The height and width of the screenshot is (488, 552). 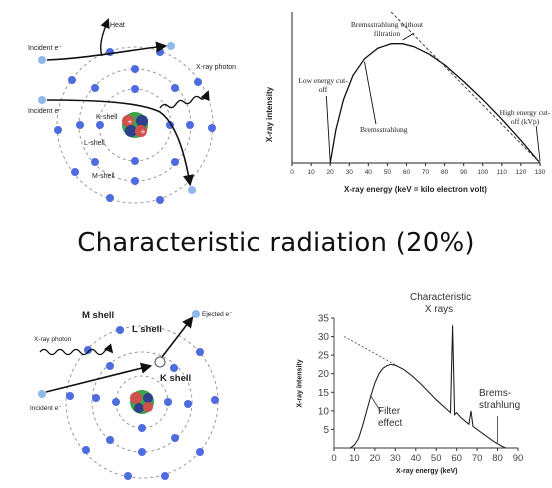 I want to click on deflected-electron, so click(x=192, y=190).